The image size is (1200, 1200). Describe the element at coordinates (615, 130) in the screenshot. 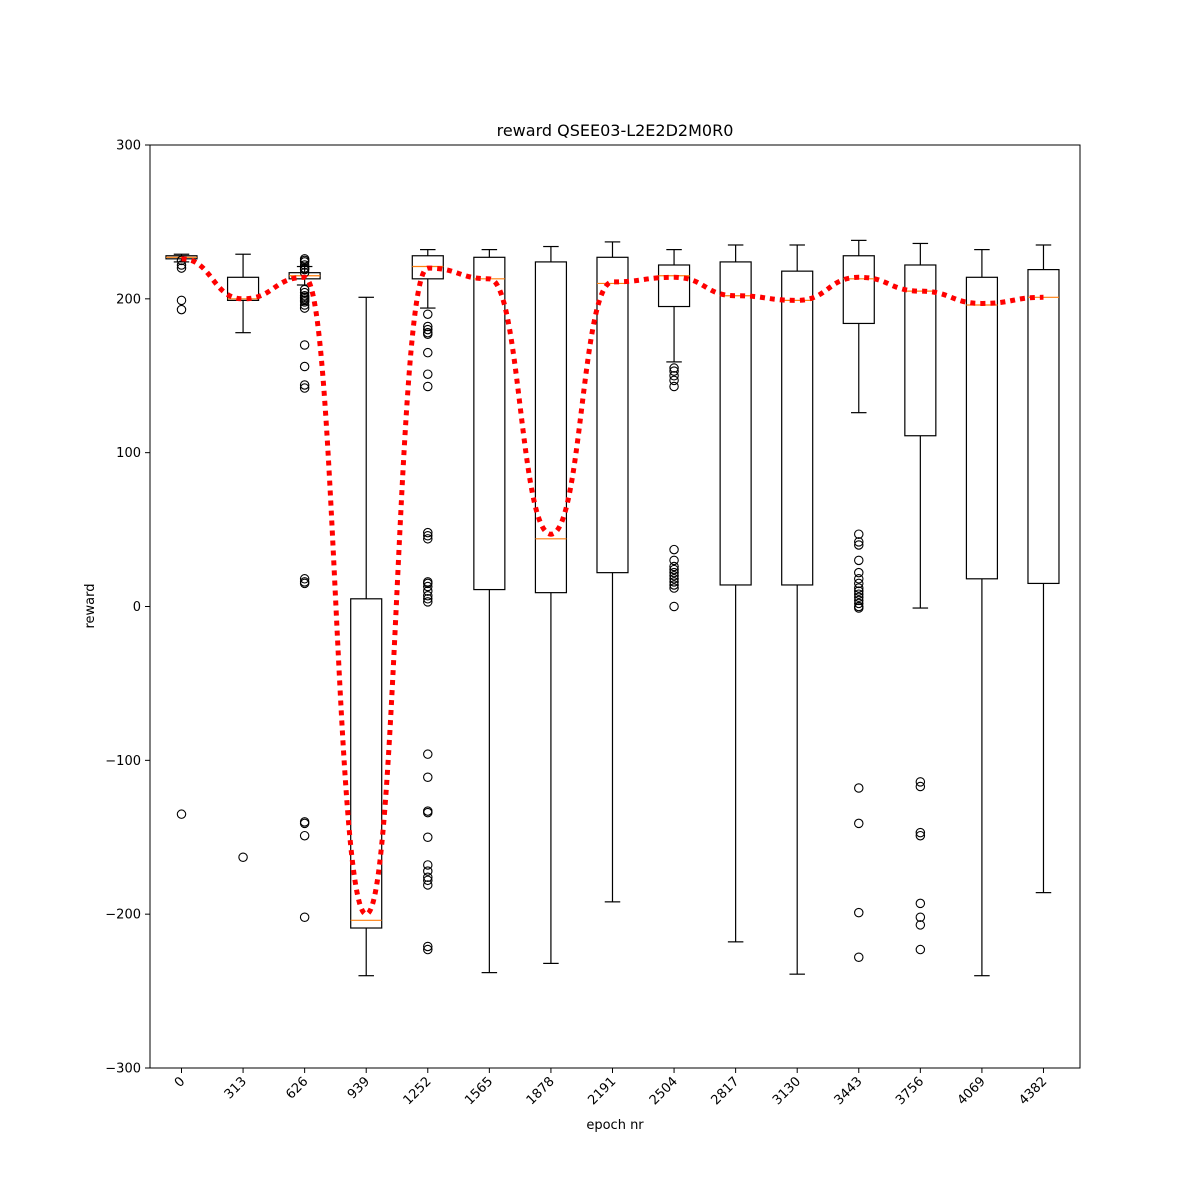

I see `chart-title: reward QSEE03-L2E2D2M0R0` at that location.